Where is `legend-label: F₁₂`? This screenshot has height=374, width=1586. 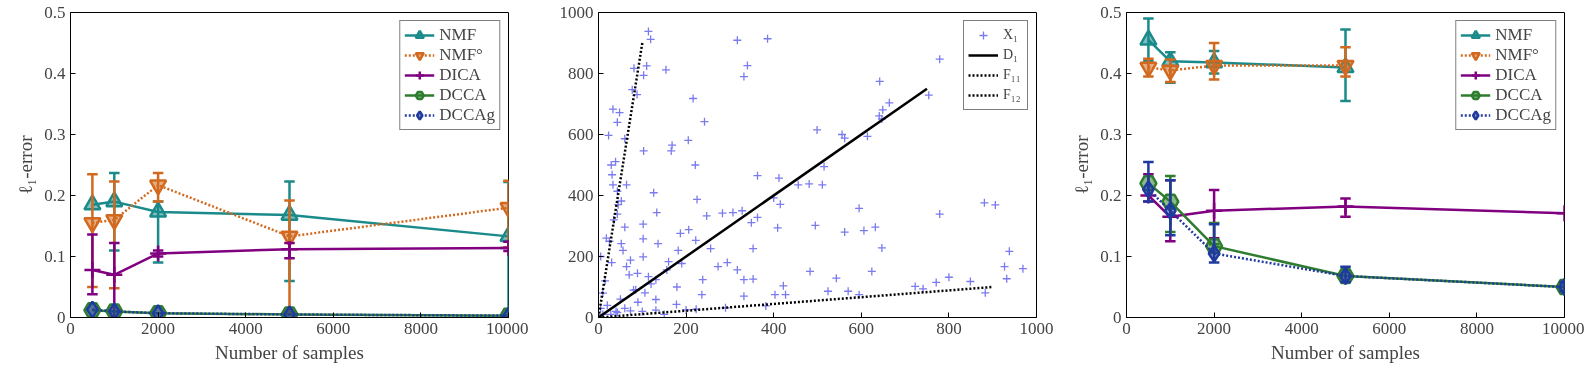 legend-label: F₁₂ is located at coordinates (1012, 95).